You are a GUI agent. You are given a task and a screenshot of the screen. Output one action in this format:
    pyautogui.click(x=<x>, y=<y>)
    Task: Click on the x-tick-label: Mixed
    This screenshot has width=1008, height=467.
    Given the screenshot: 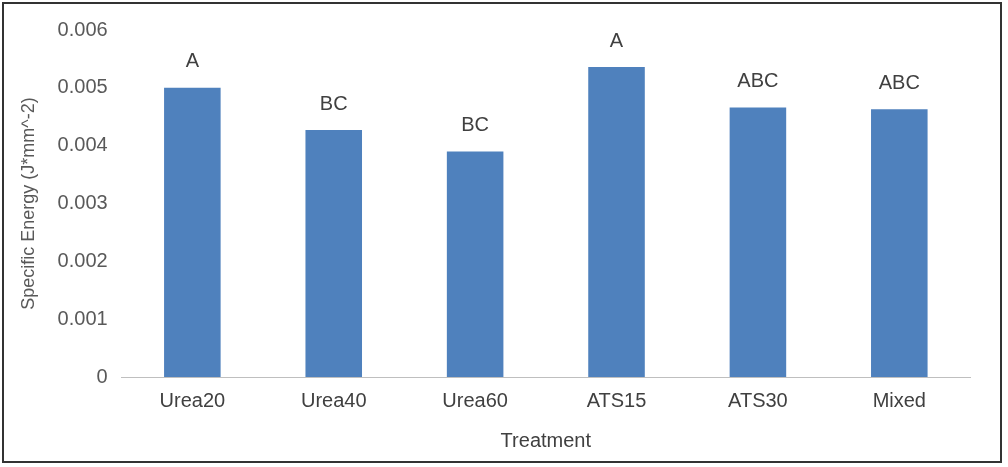 What is the action you would take?
    pyautogui.click(x=899, y=399)
    